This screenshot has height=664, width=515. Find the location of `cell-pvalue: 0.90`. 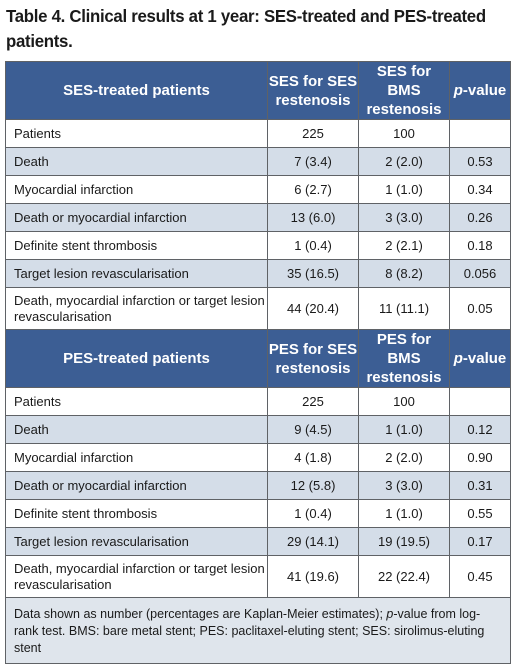

cell-pvalue: 0.90 is located at coordinates (480, 457).